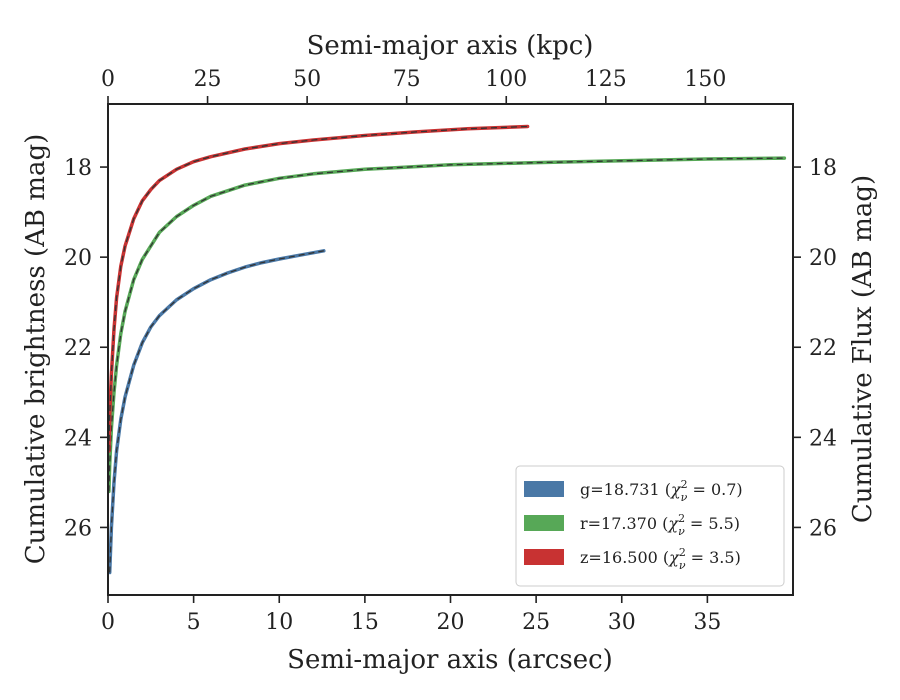  What do you see at coordinates (661, 491) in the screenshot?
I see `legend-label-0: g=18.731 (χ2 ν = 0.7)` at bounding box center [661, 491].